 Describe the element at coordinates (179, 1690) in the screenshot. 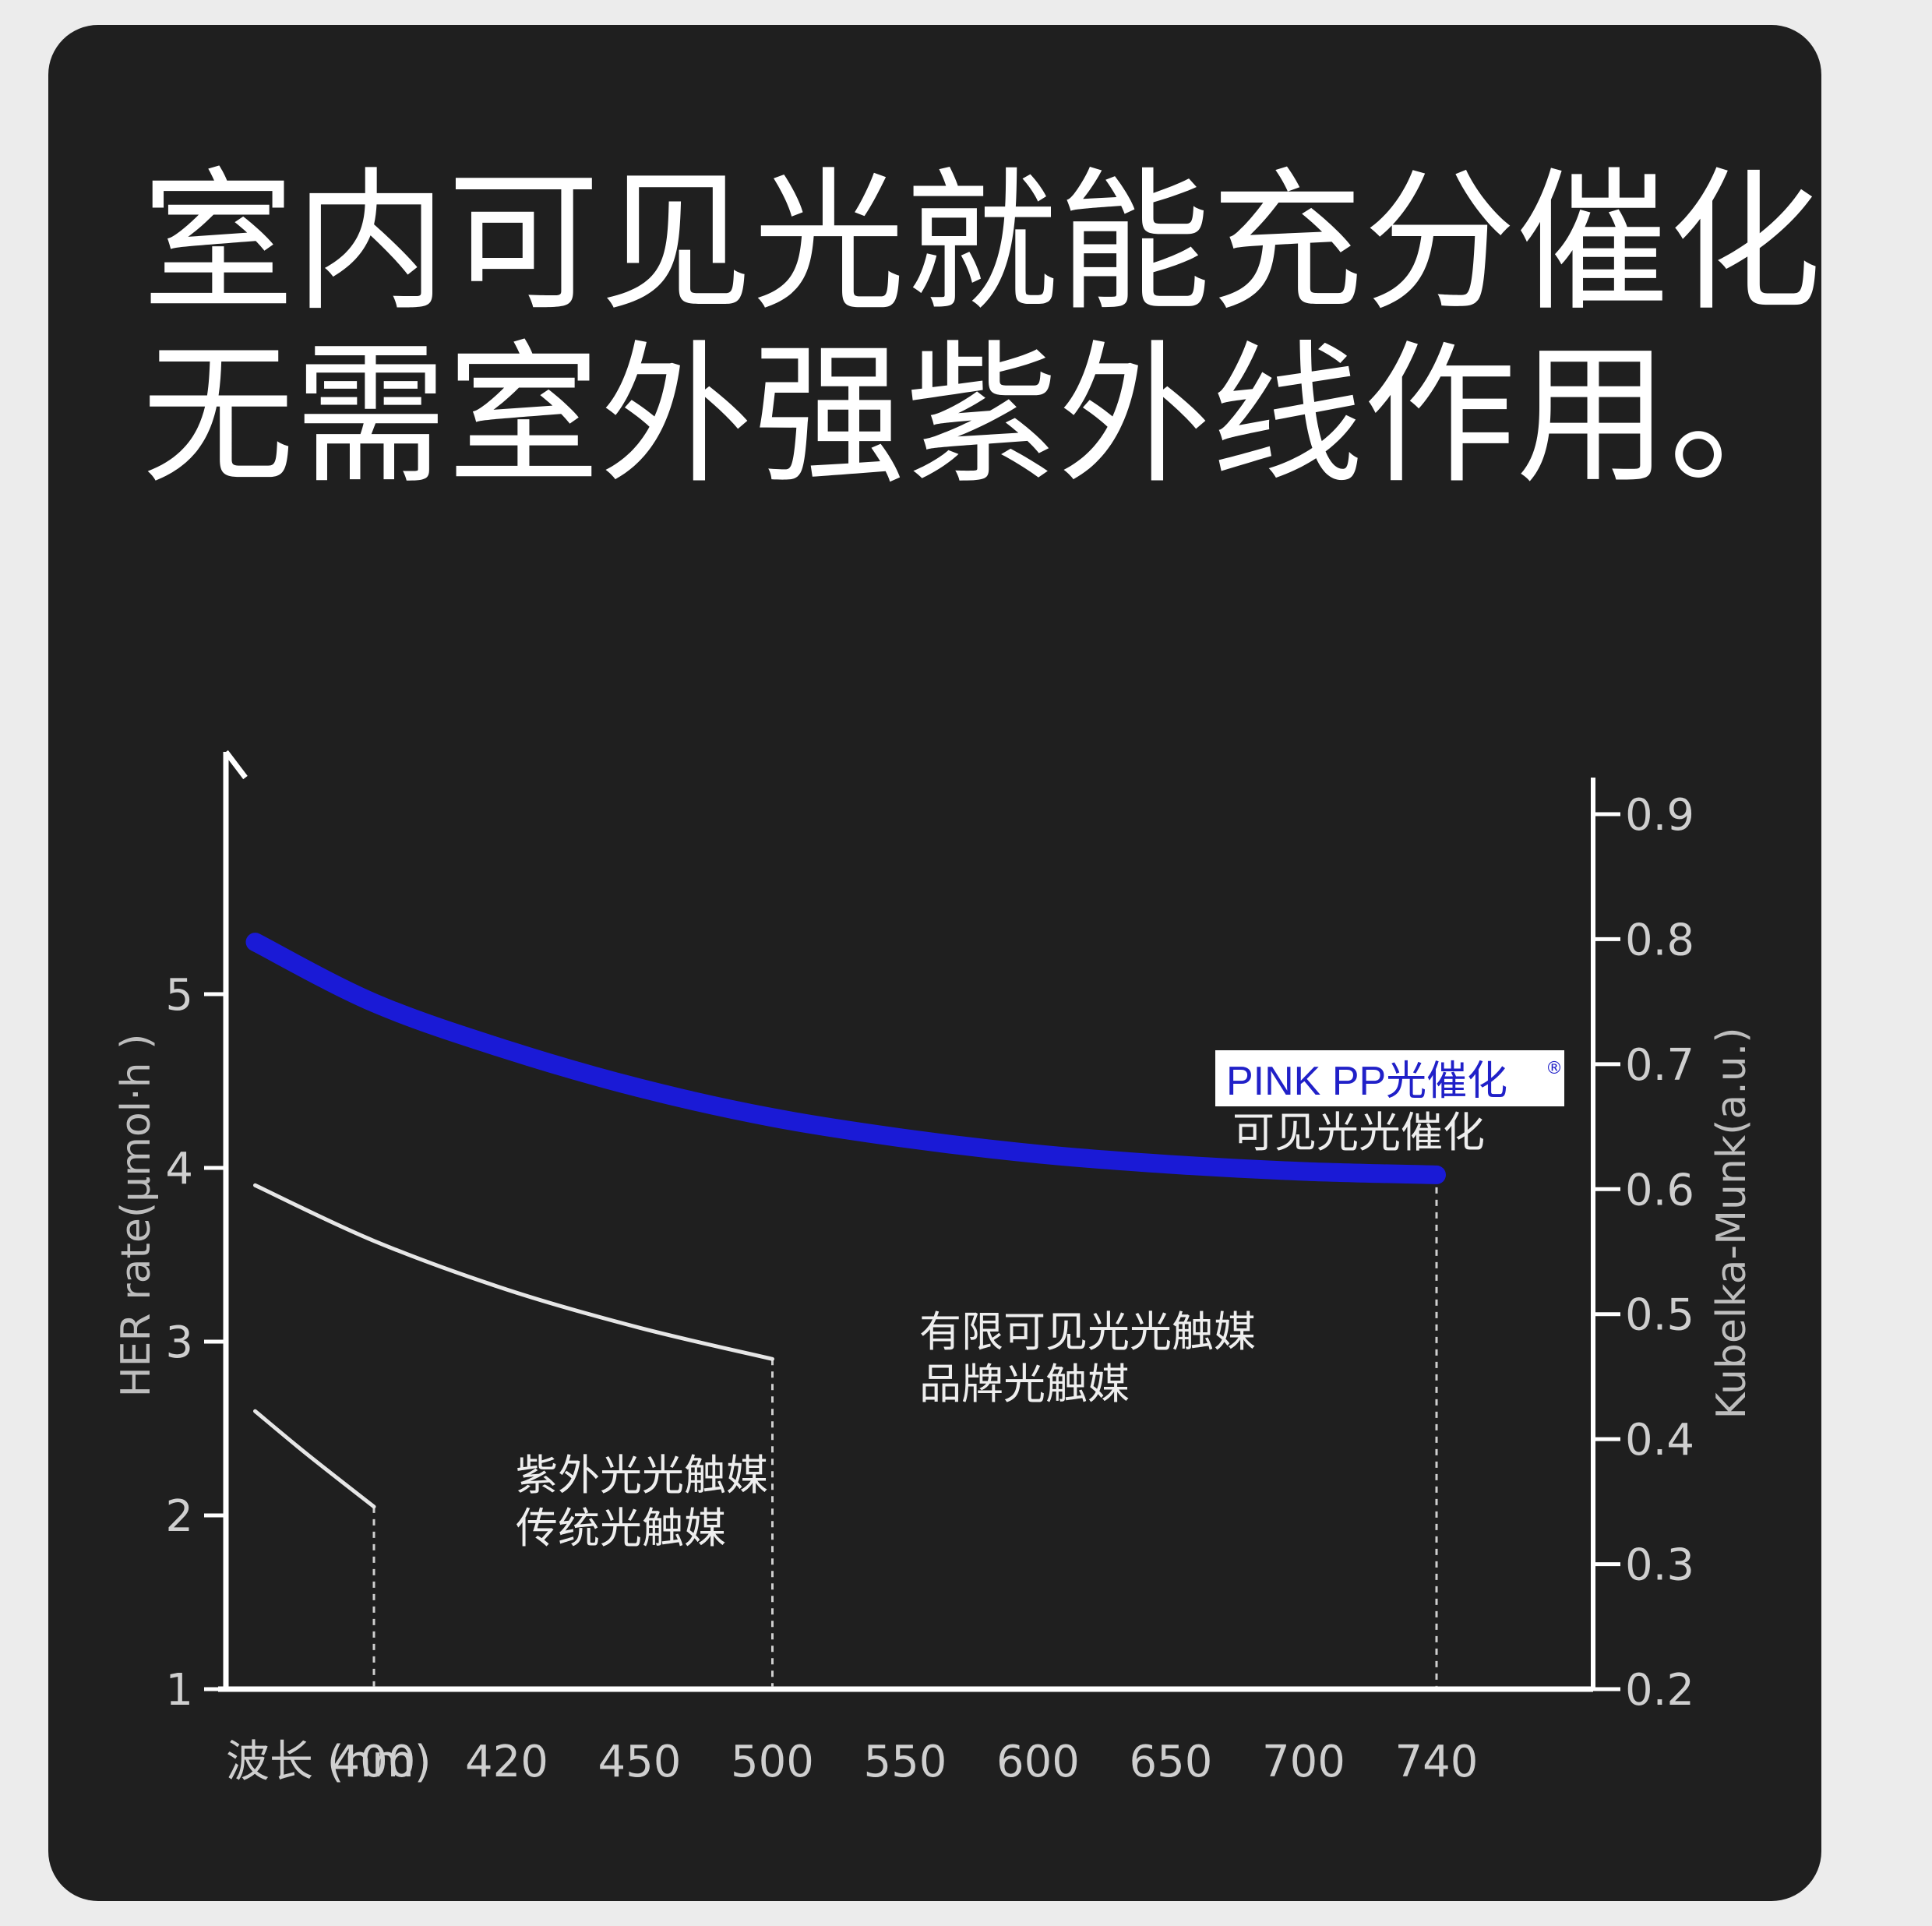

I see `y-tick-label: 1` at that location.